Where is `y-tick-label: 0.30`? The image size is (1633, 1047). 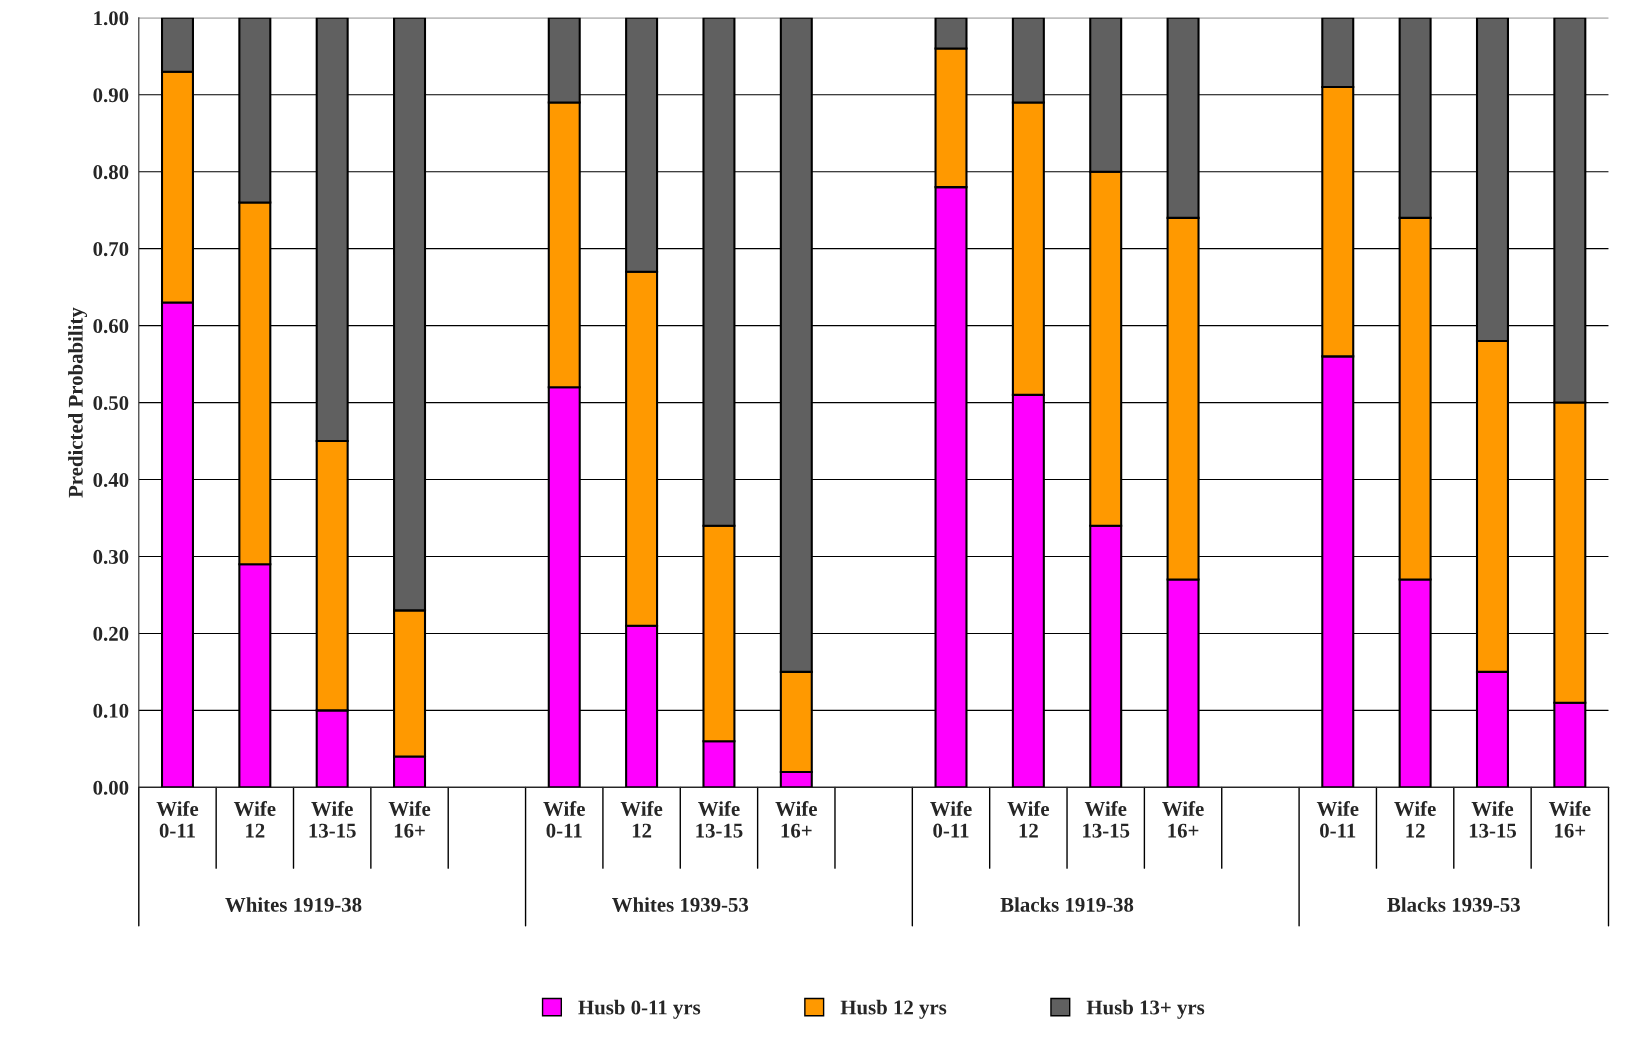 y-tick-label: 0.30 is located at coordinates (111, 556).